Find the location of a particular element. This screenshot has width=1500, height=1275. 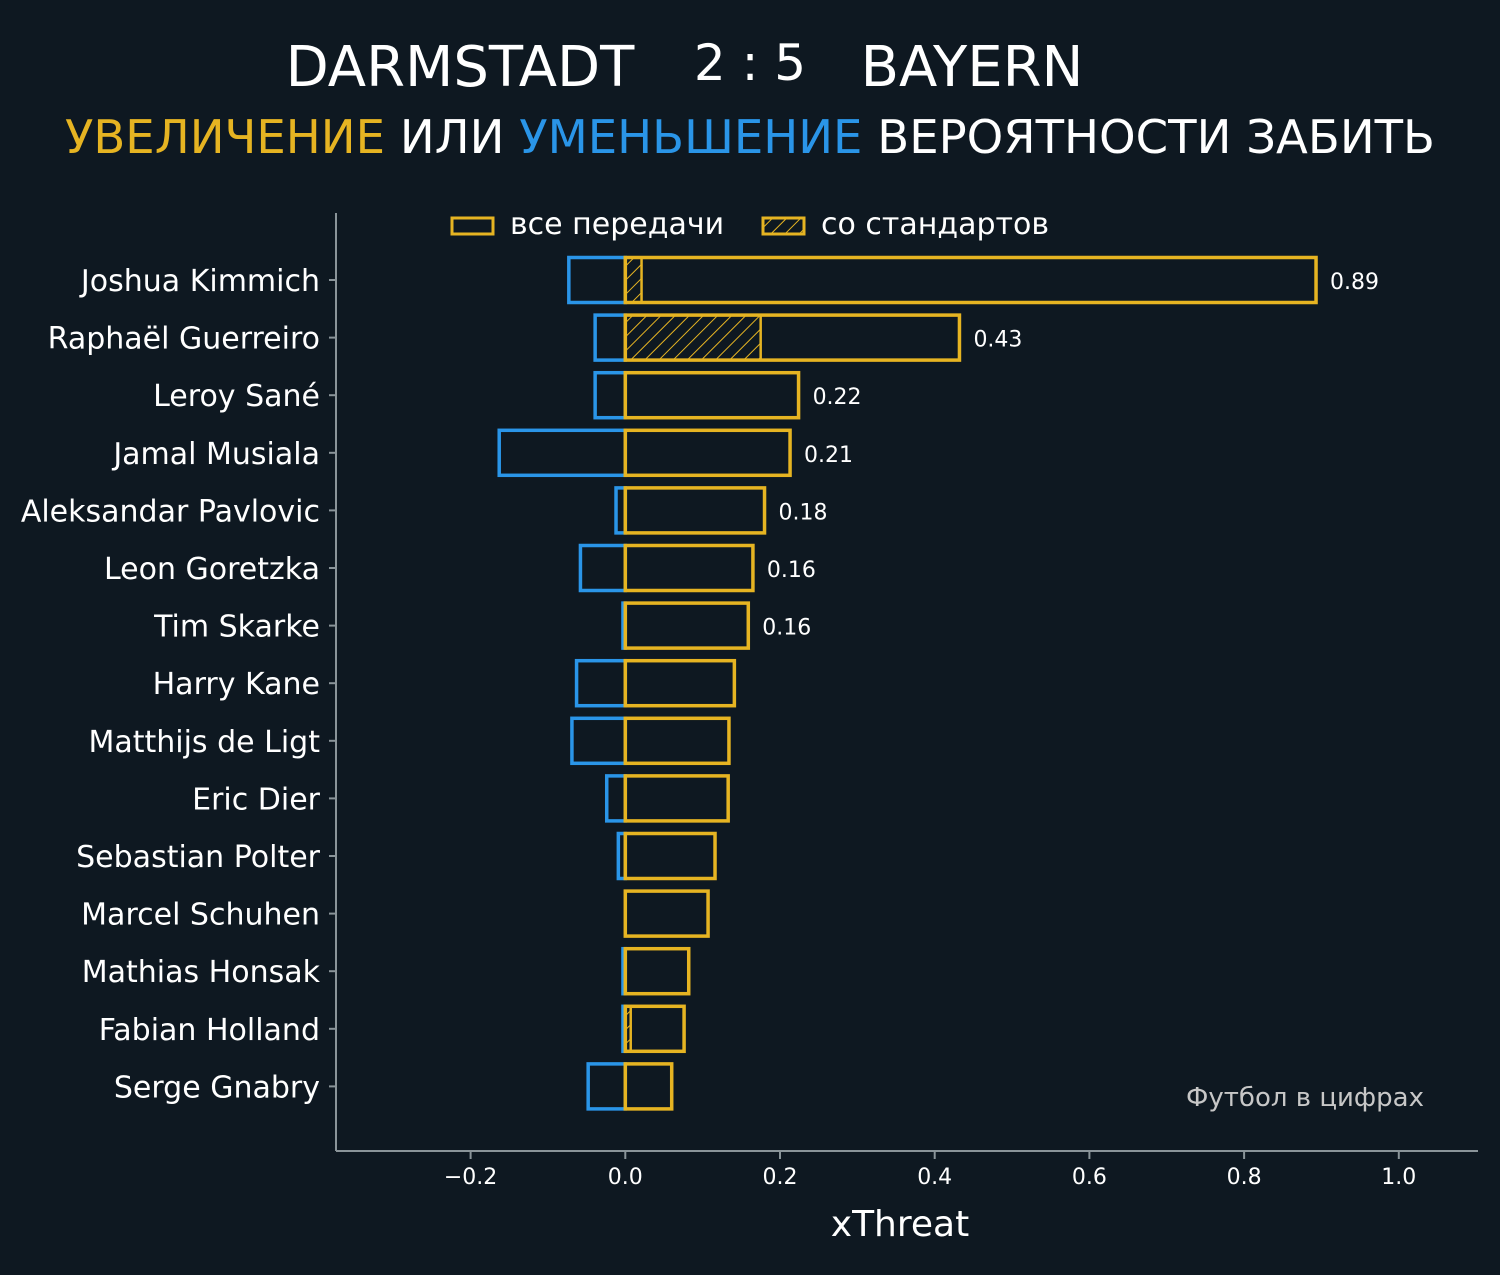

bar-value-label: 0.22 is located at coordinates (837, 397).